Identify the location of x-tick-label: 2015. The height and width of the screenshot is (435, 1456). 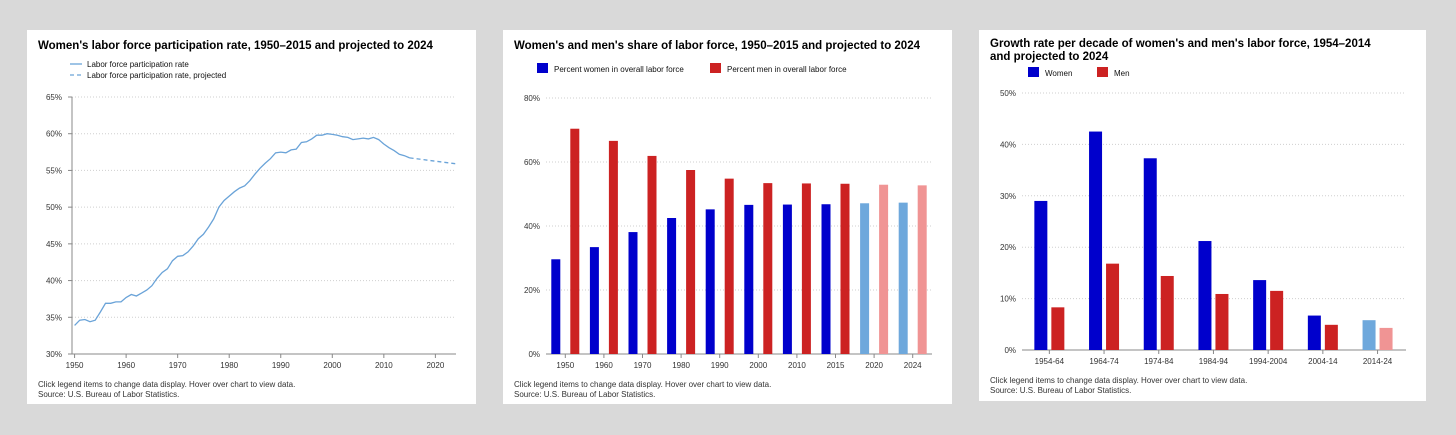
(836, 365).